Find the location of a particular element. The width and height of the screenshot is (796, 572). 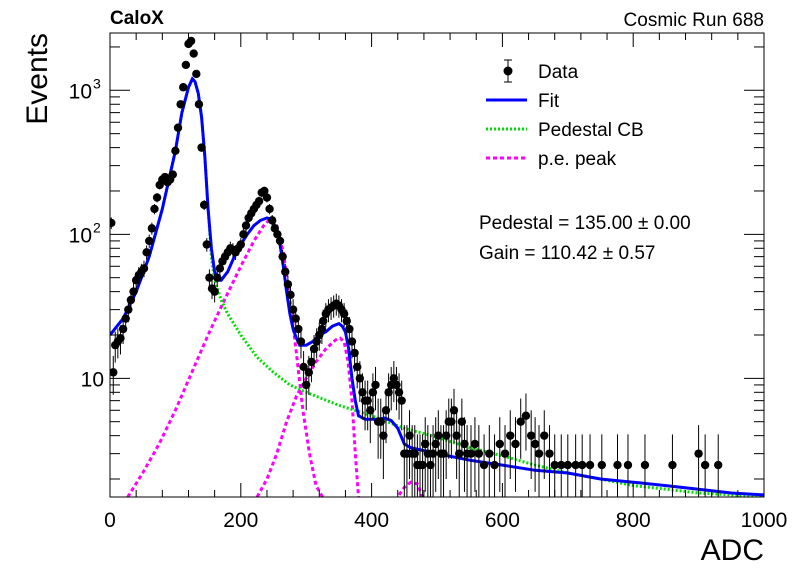

legend-entry-fit: Fit is located at coordinates (523, 101).